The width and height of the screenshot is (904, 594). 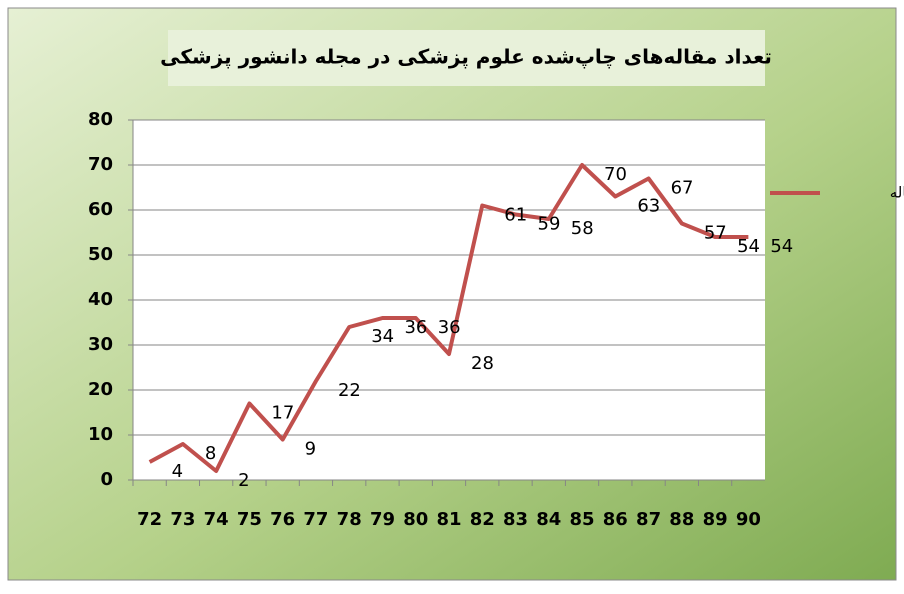 What do you see at coordinates (448, 519) in the screenshot?
I see `x-tick-label: 81` at bounding box center [448, 519].